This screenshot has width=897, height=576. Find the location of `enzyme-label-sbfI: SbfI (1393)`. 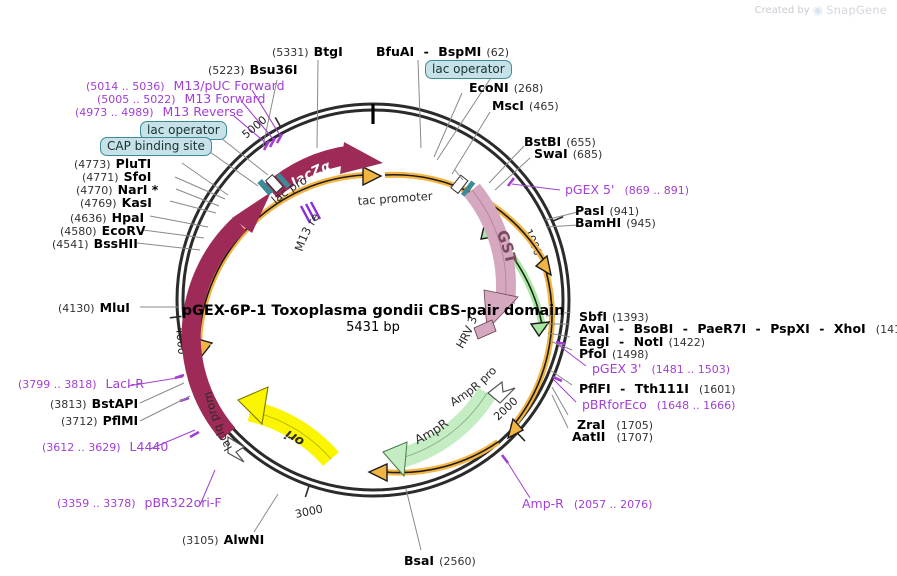

enzyme-label-sbfI: SbfI (1393) is located at coordinates (614, 316).